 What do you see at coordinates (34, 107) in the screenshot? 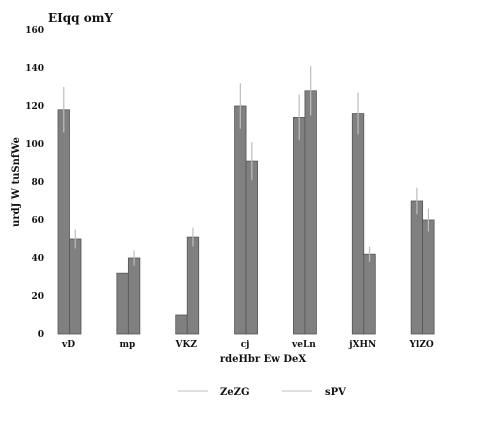
I see `y-tick-label: 120` at bounding box center [34, 107].